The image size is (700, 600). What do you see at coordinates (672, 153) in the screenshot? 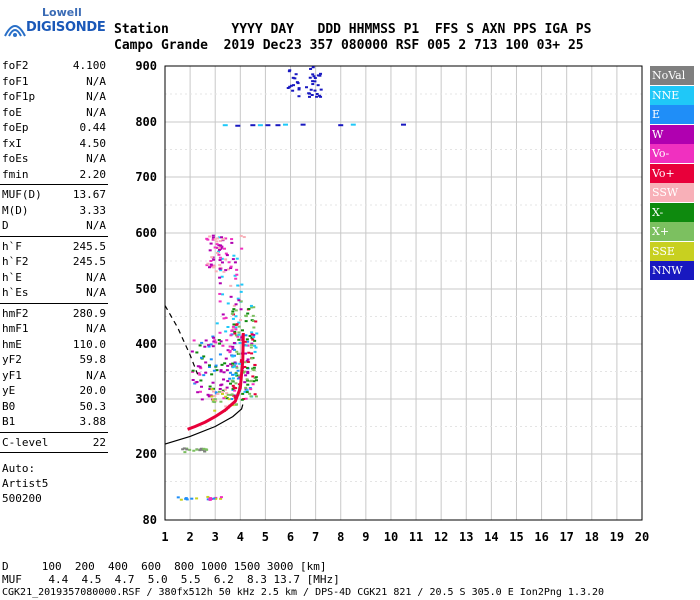
I see `legend-item: Vo-` at bounding box center [672, 153].